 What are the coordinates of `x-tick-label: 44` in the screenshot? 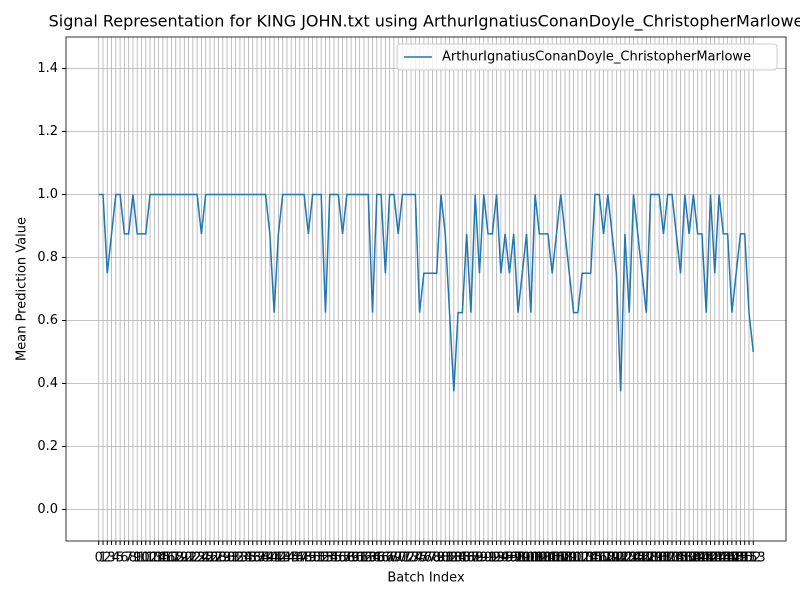 It's located at (287, 558).